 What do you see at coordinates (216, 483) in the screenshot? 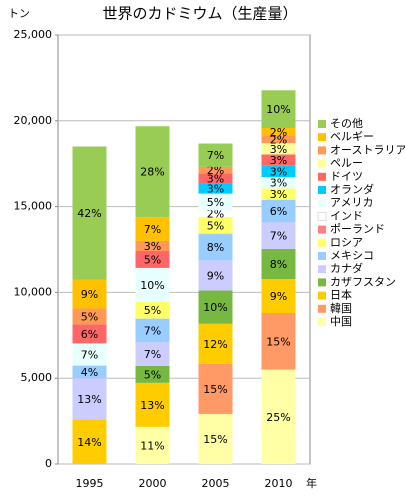
I see `x-tick-label: 2005` at bounding box center [216, 483].